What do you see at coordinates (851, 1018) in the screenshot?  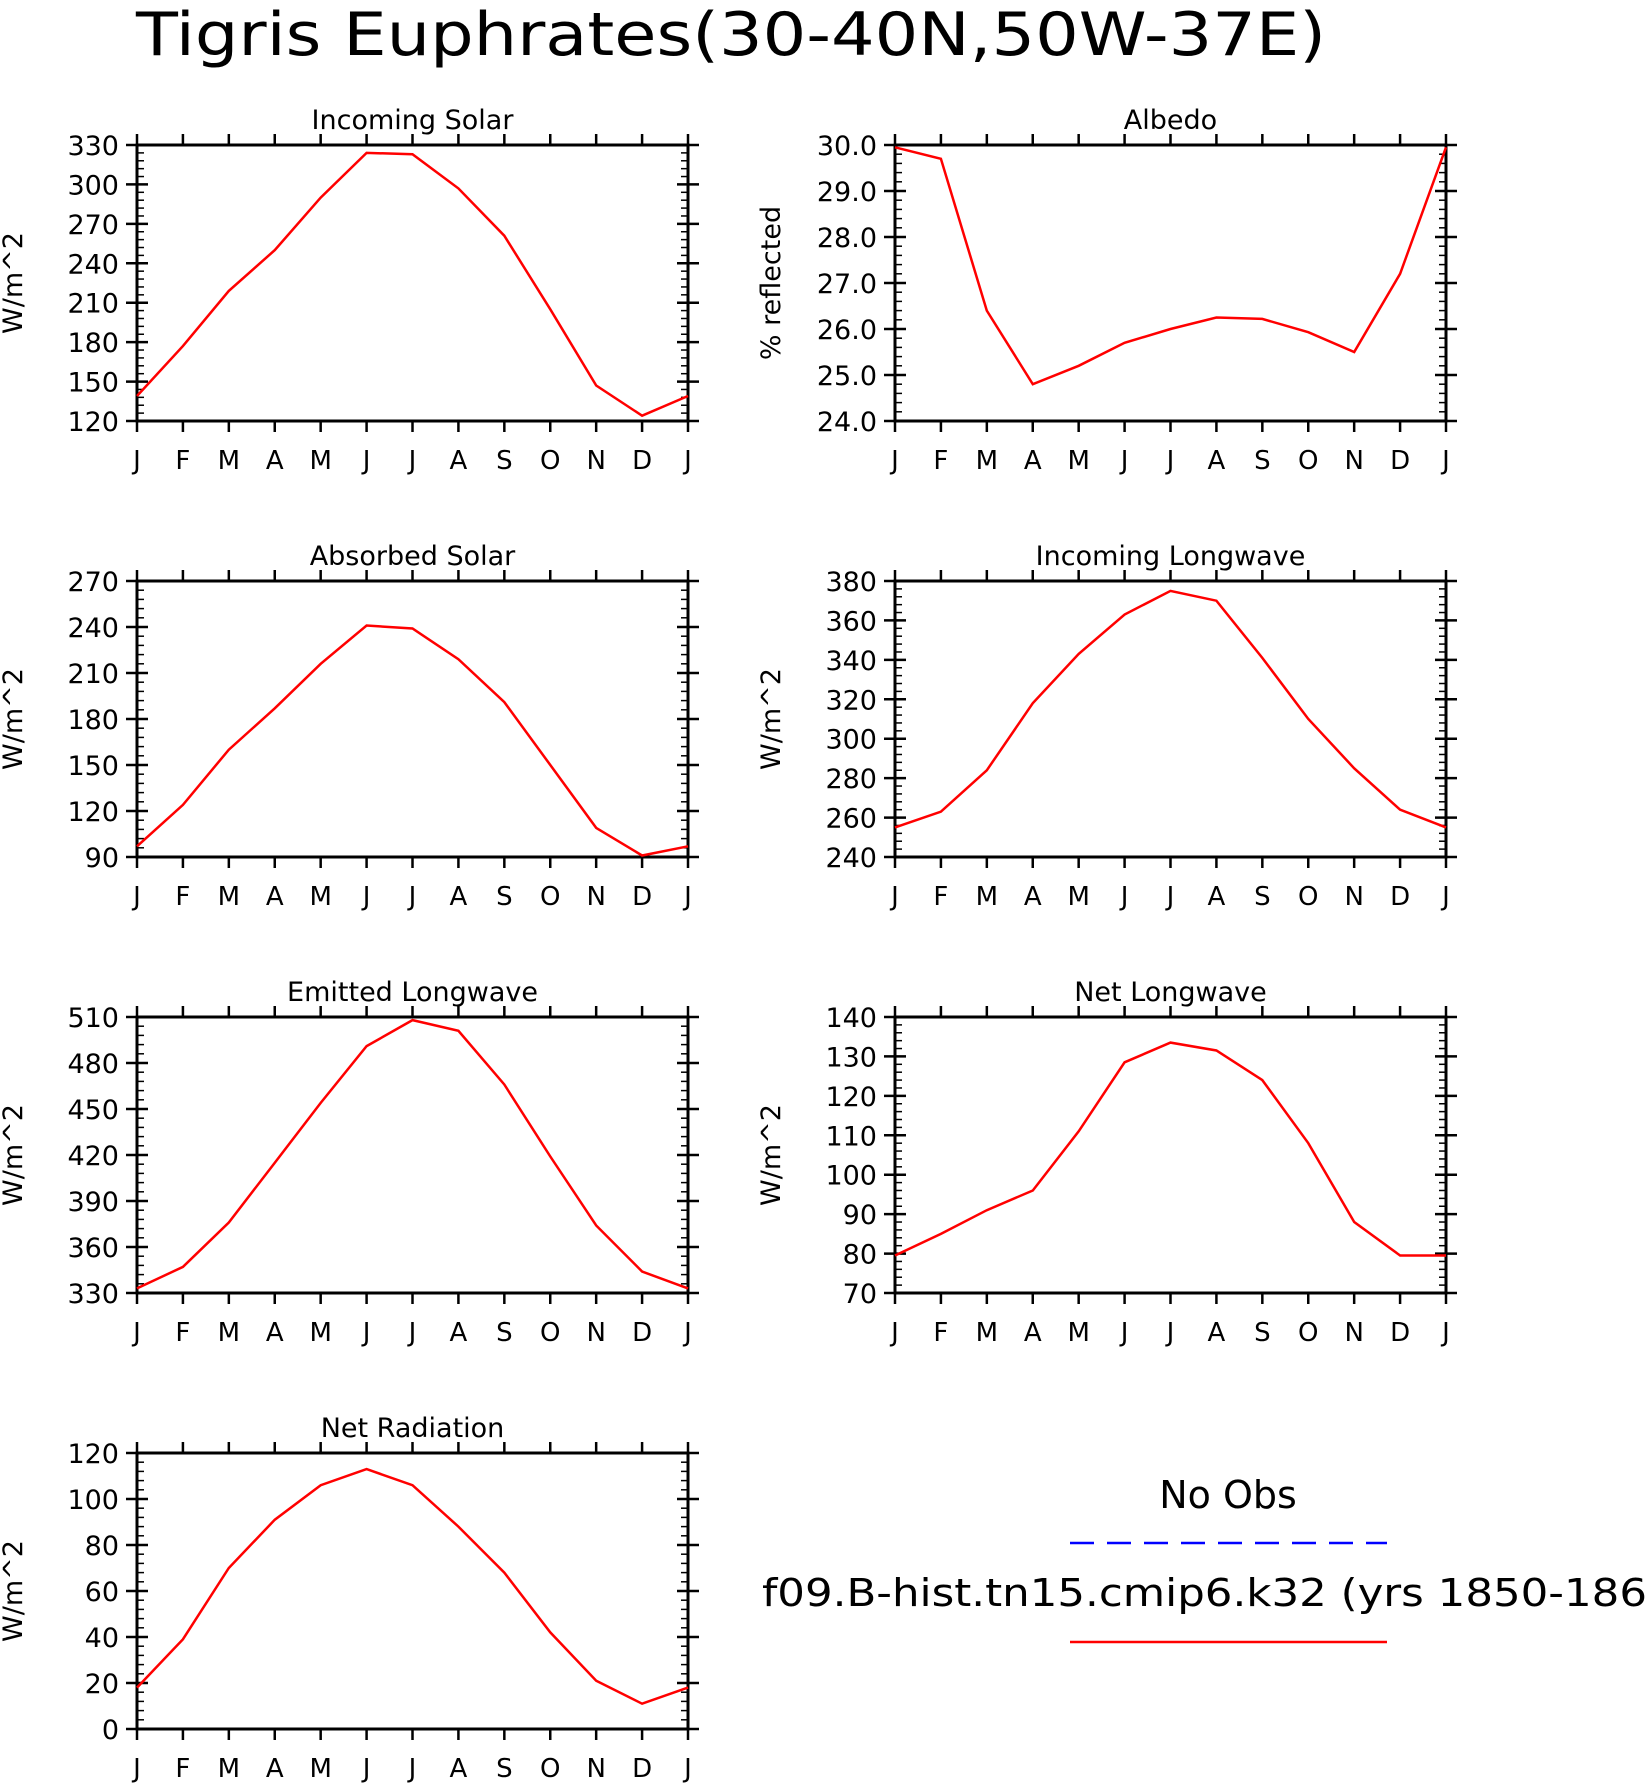 I see `y-tick-label: 140` at bounding box center [851, 1018].